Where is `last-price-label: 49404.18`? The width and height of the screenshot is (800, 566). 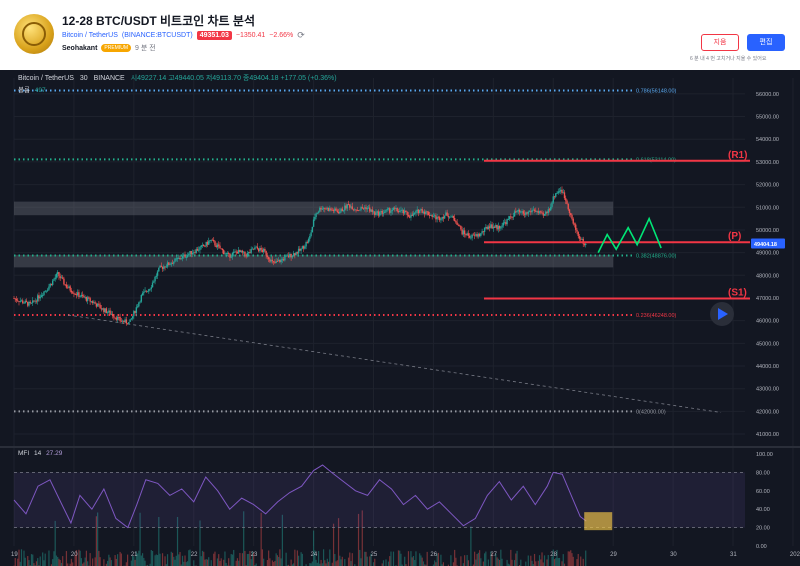 last-price-label: 49404.18 is located at coordinates (765, 245).